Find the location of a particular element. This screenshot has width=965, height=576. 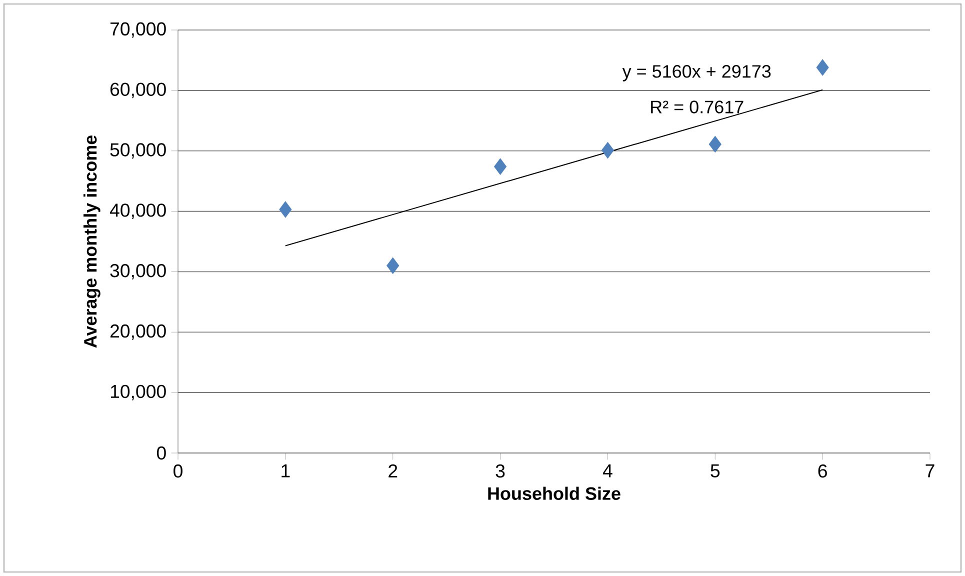

x-tick-label: 2 is located at coordinates (393, 471).